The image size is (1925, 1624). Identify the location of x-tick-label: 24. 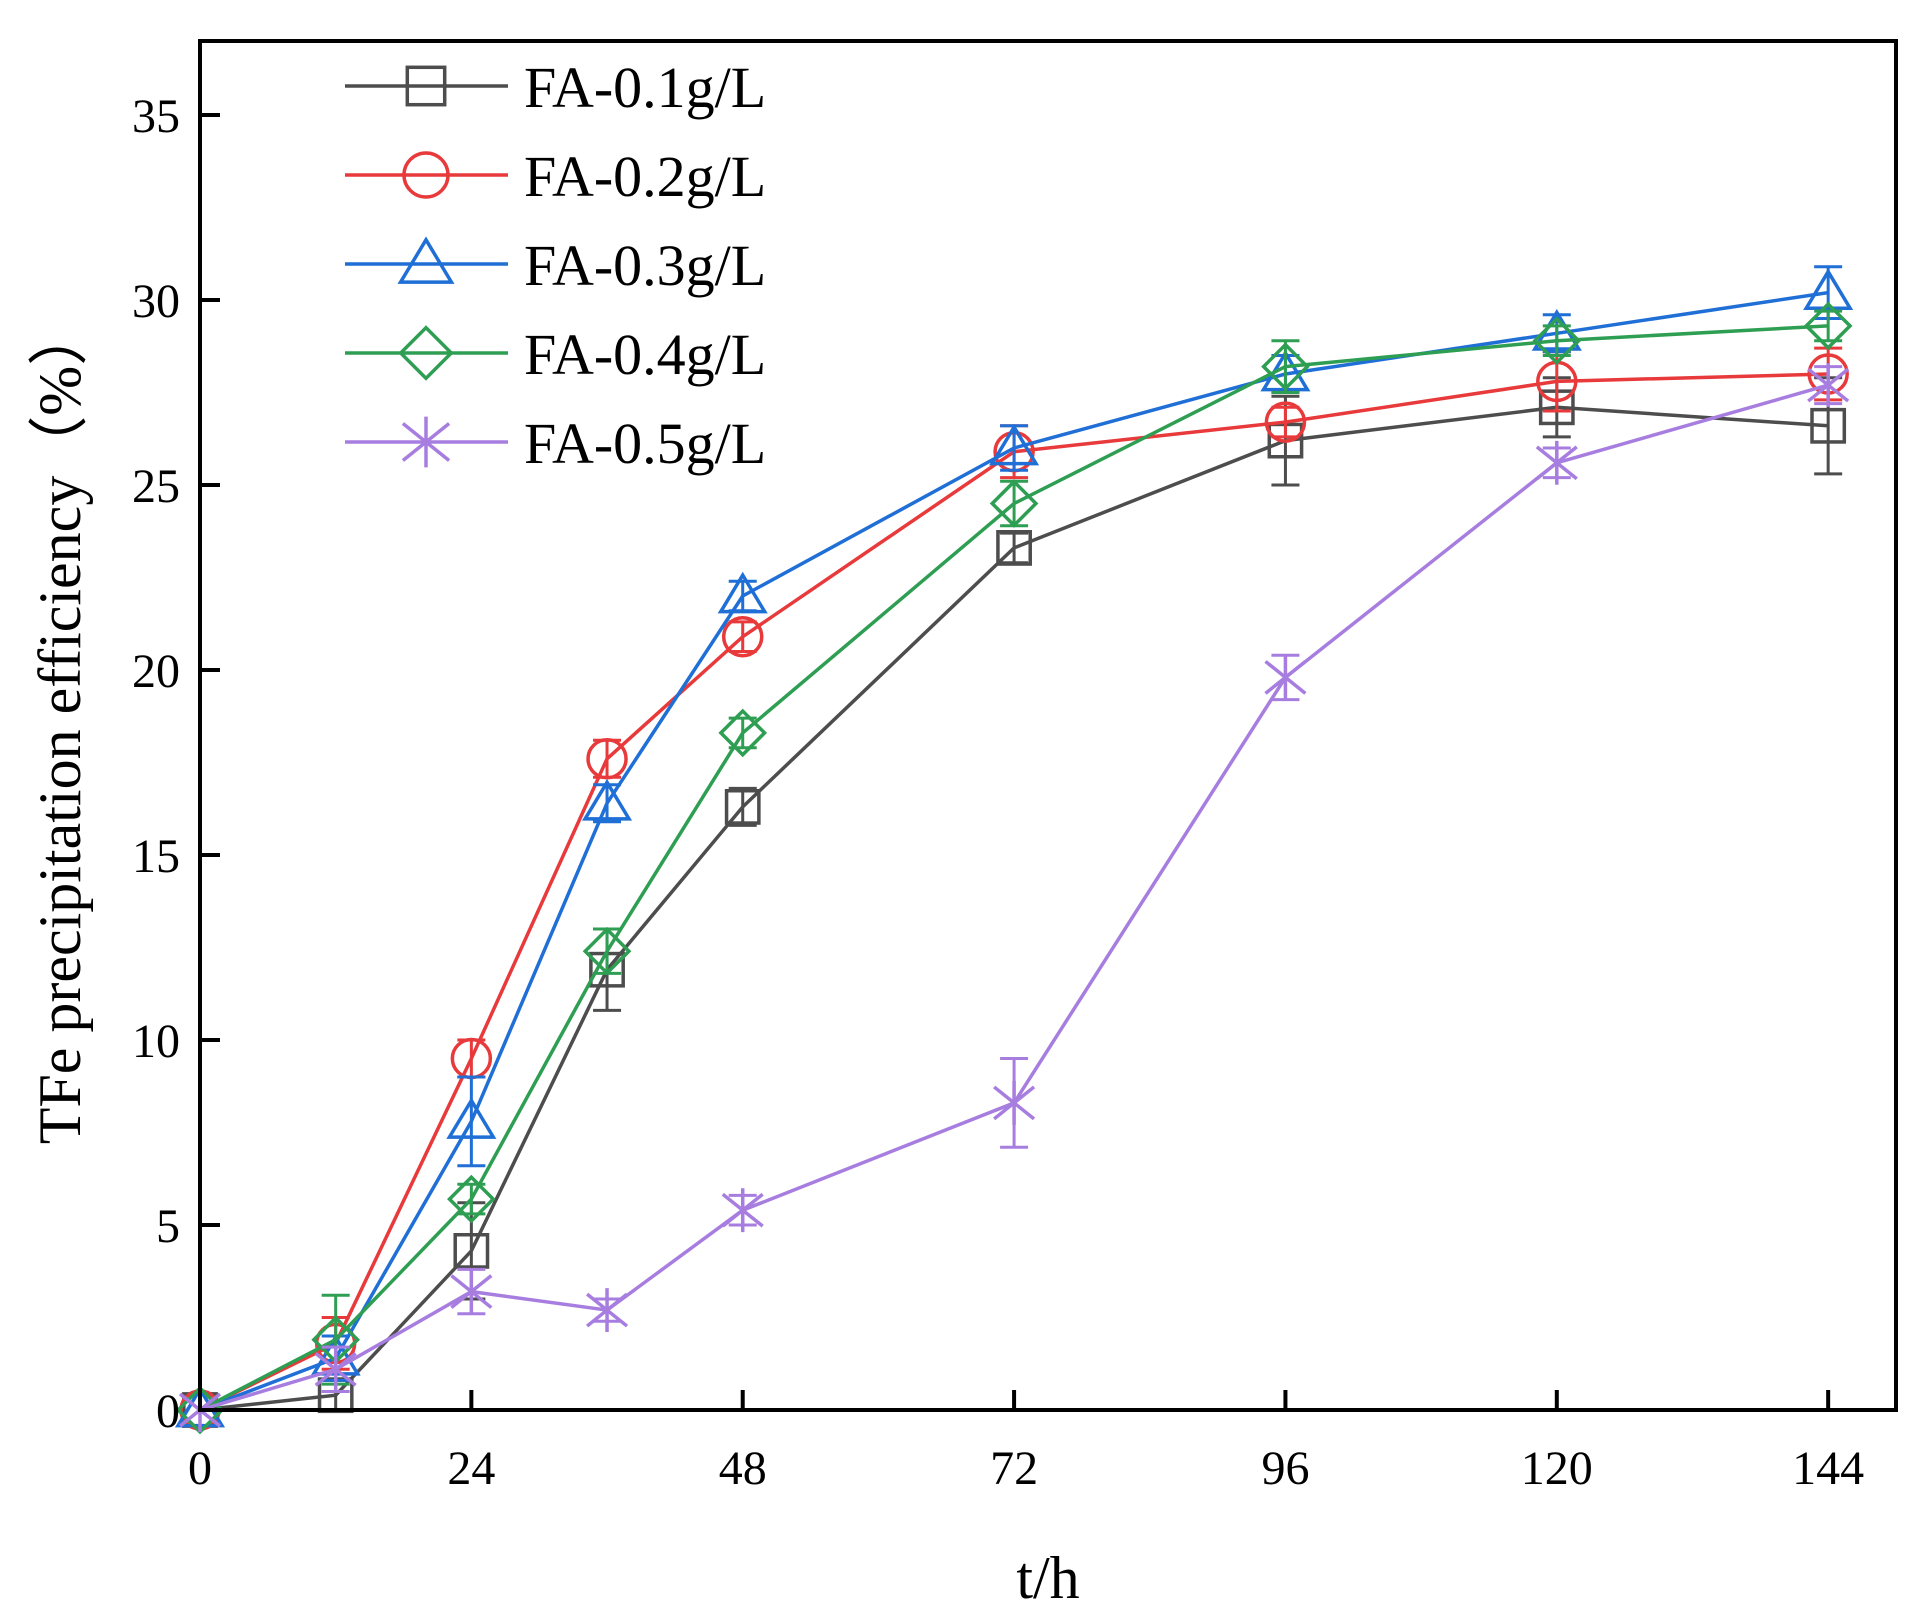
(471, 1468).